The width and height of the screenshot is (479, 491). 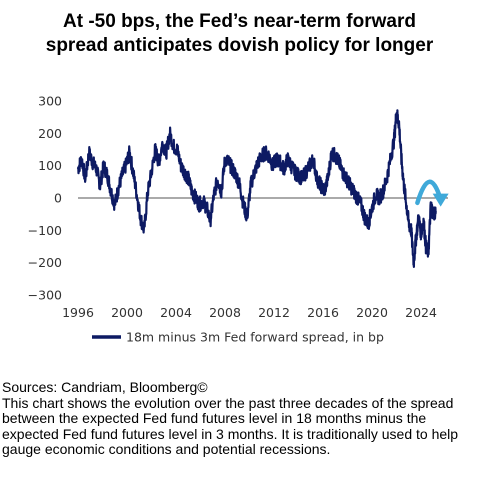 What do you see at coordinates (127, 312) in the screenshot?
I see `x-tick-label: 2000` at bounding box center [127, 312].